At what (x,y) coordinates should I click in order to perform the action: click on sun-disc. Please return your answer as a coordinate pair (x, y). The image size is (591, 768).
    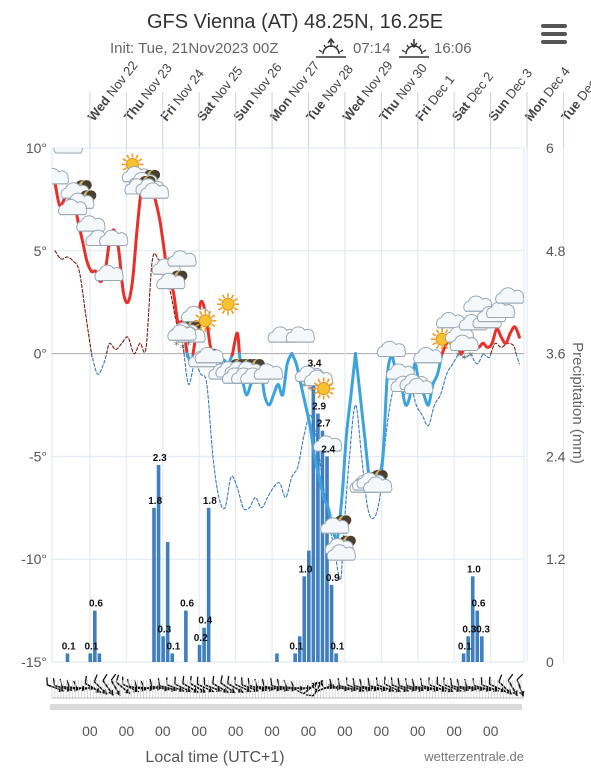
    Looking at the image, I should click on (228, 304).